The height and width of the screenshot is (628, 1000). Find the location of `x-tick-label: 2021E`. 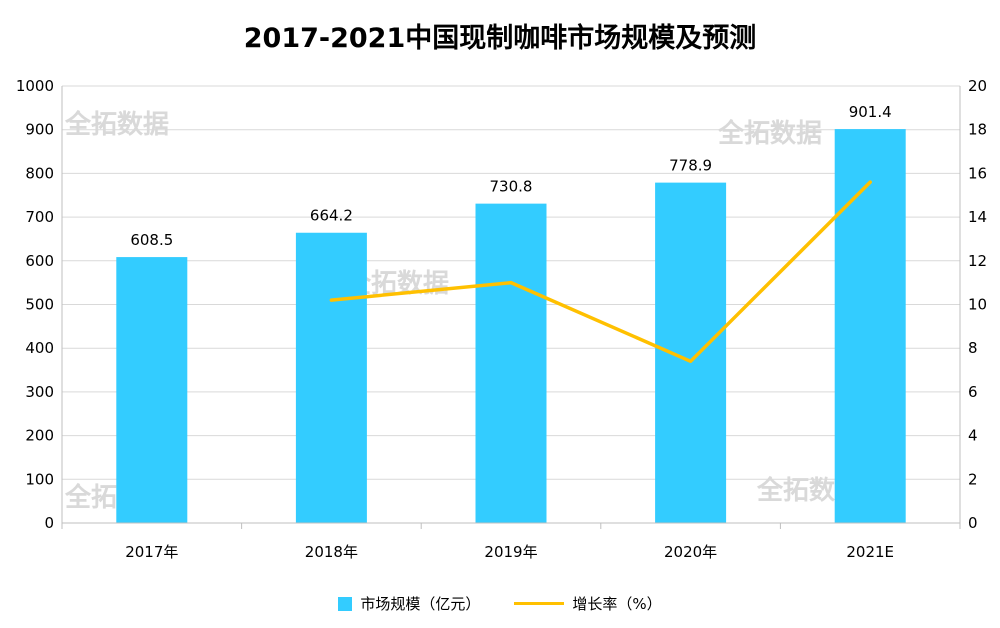

x-tick-label: 2021E is located at coordinates (870, 552).